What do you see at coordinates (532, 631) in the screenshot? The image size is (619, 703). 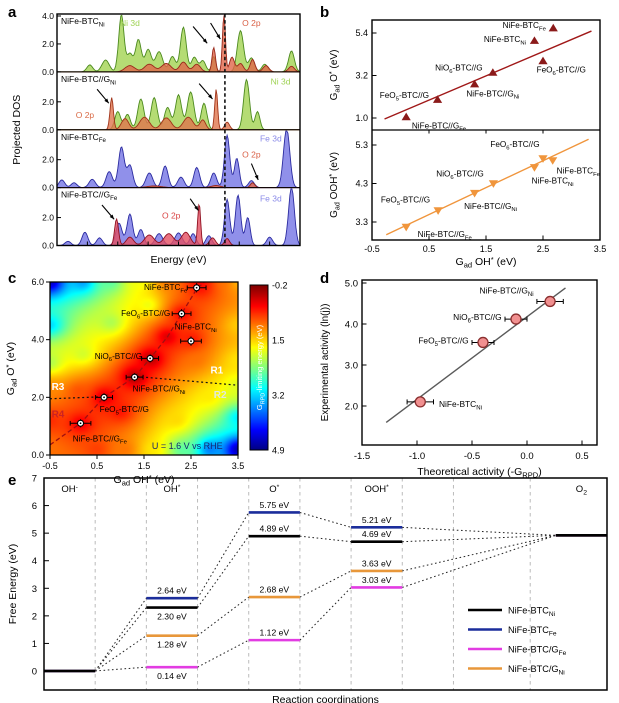 I see `legend-label: NiFe-BTCFe` at bounding box center [532, 631].